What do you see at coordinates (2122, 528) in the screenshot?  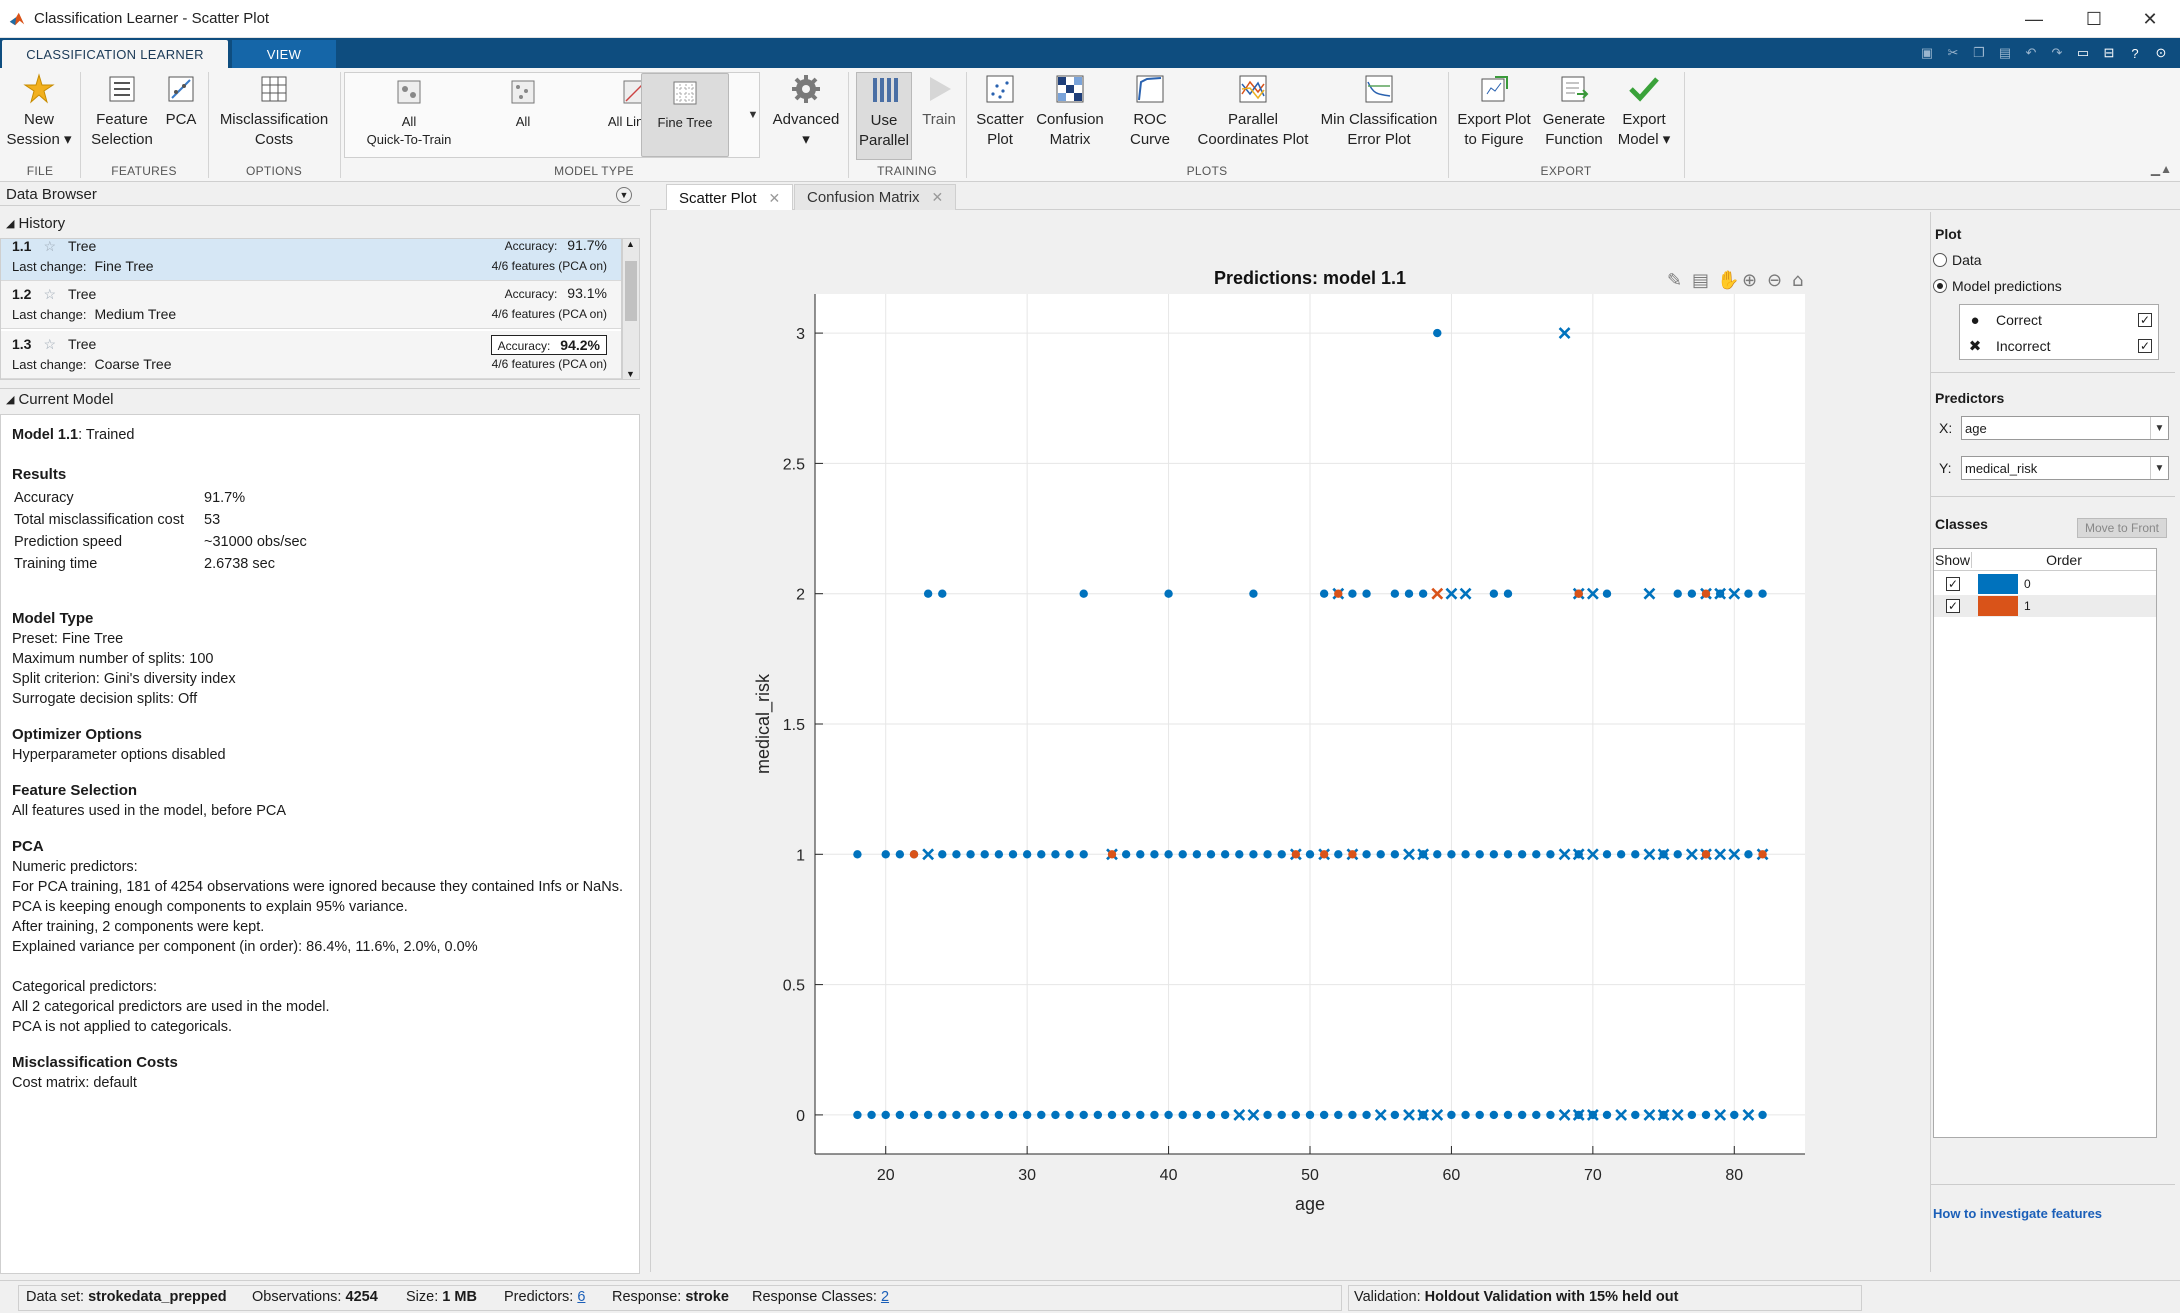 I see `move-to-front-button: Move to Front` at bounding box center [2122, 528].